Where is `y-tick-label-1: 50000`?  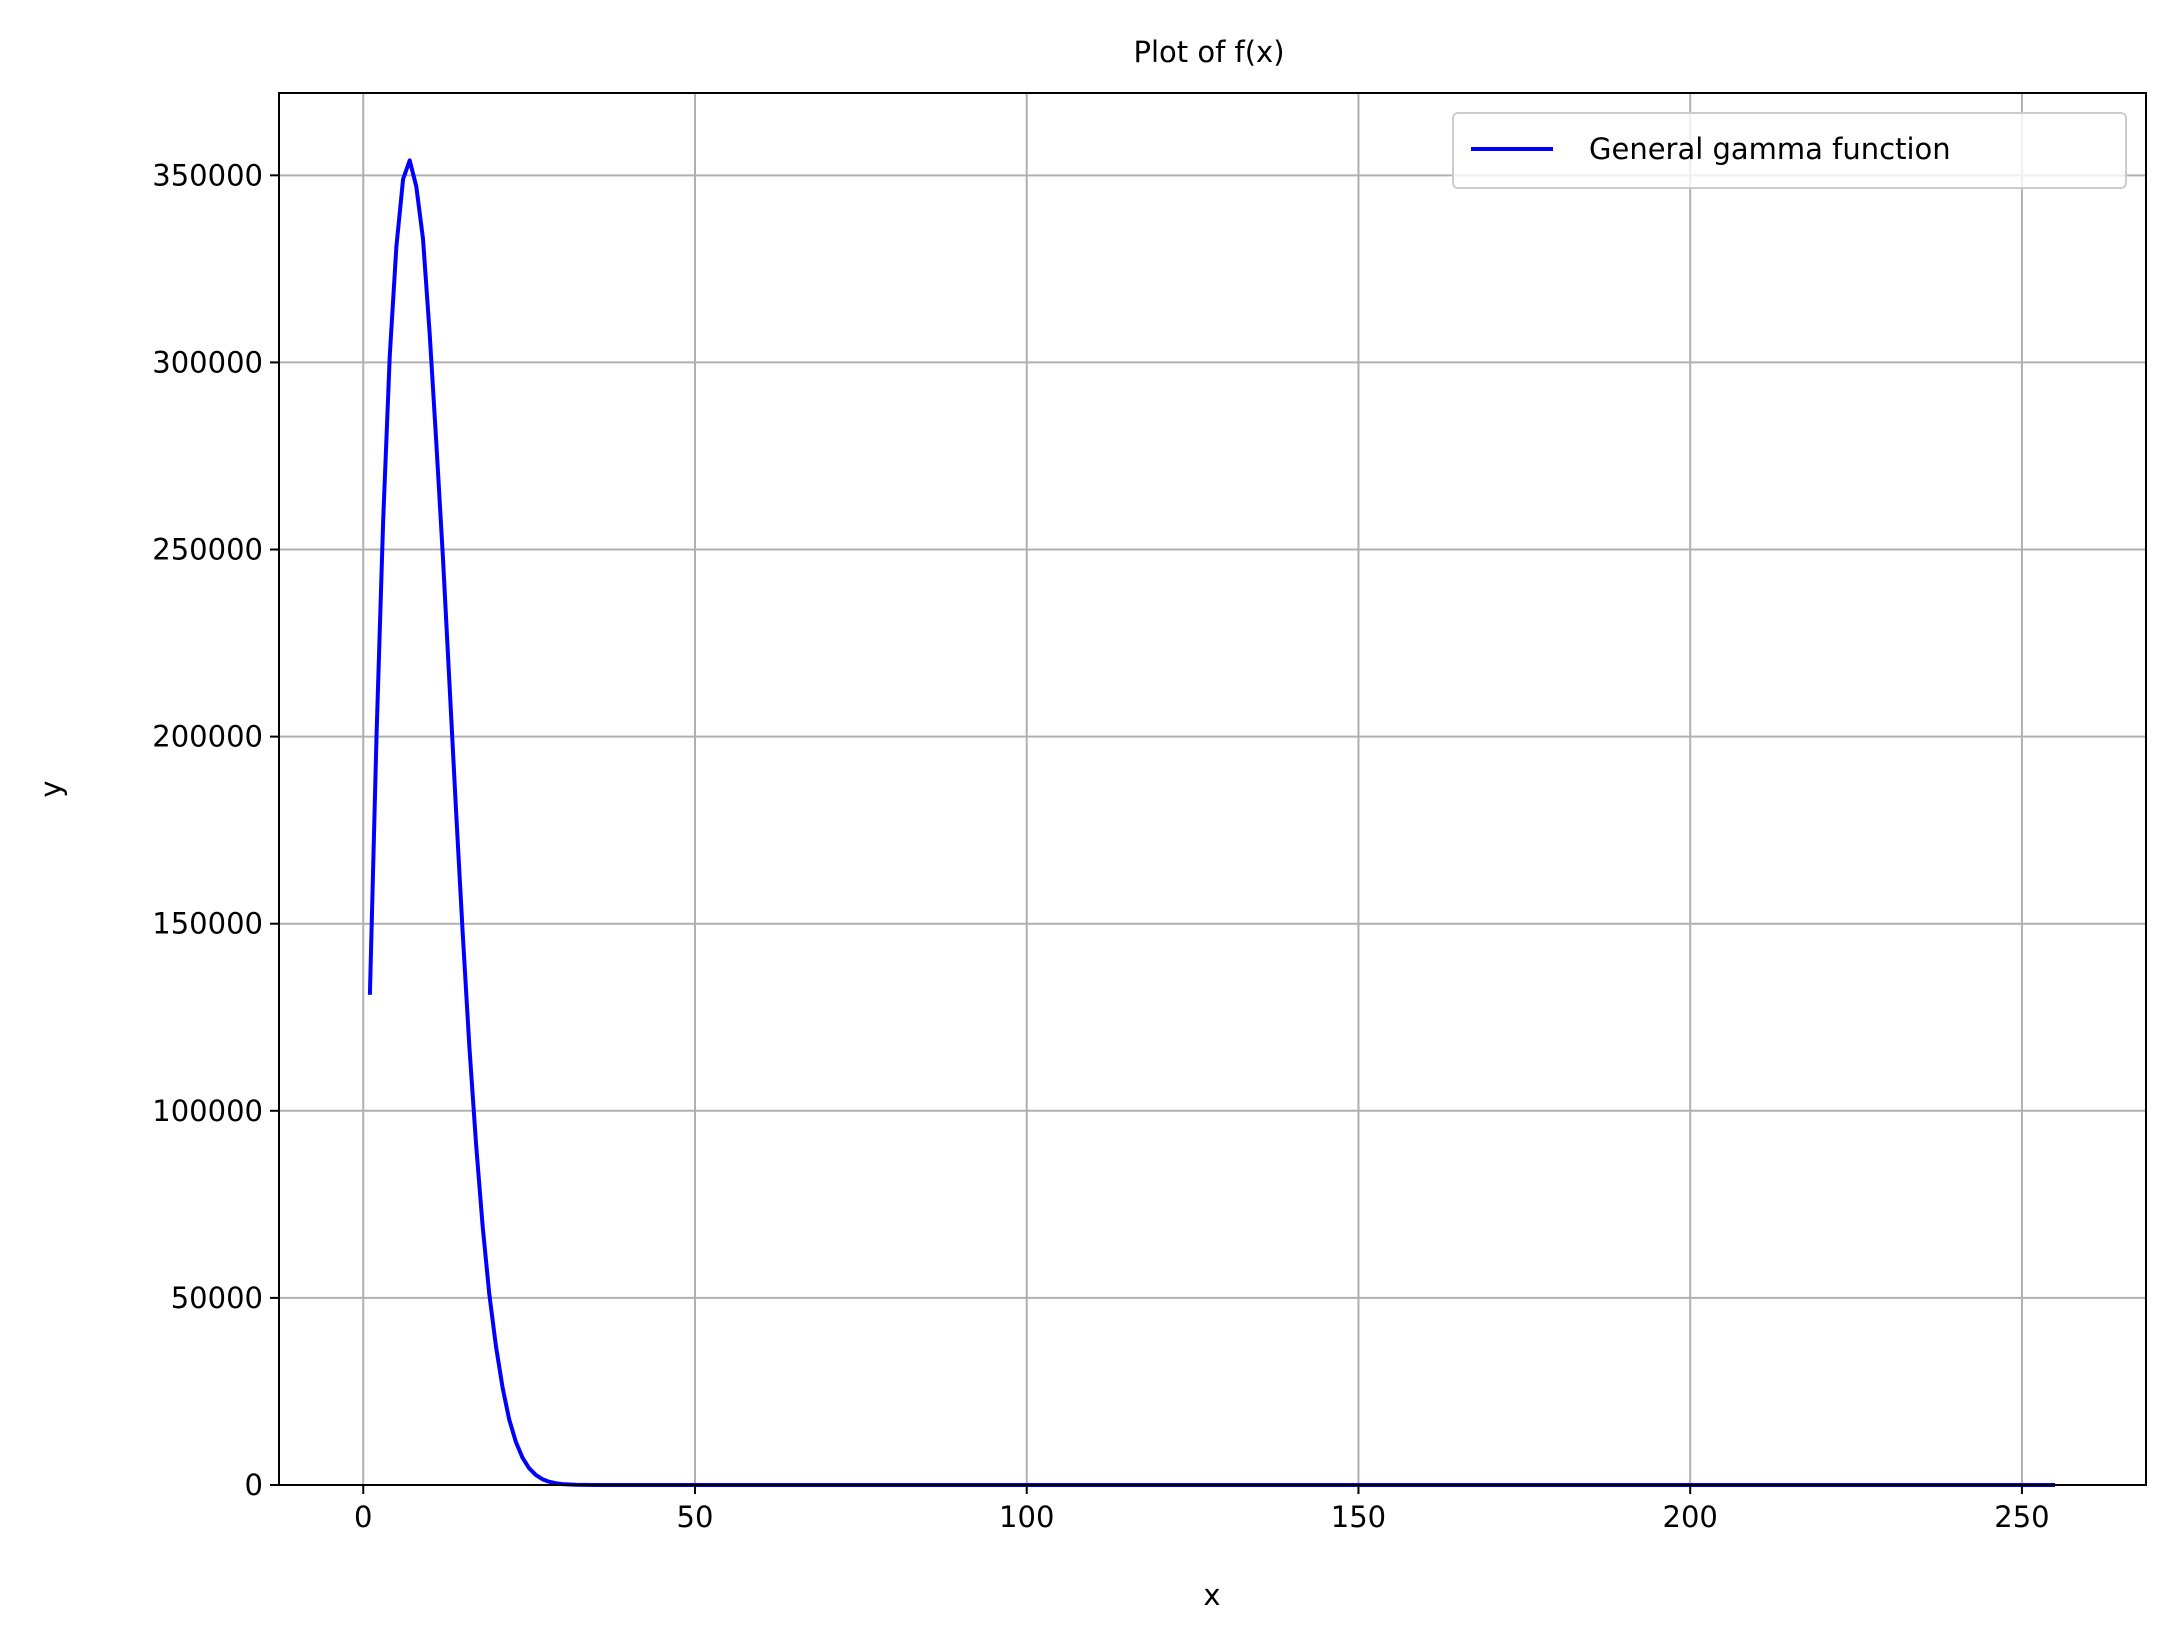 y-tick-label-1: 50000 is located at coordinates (217, 1298).